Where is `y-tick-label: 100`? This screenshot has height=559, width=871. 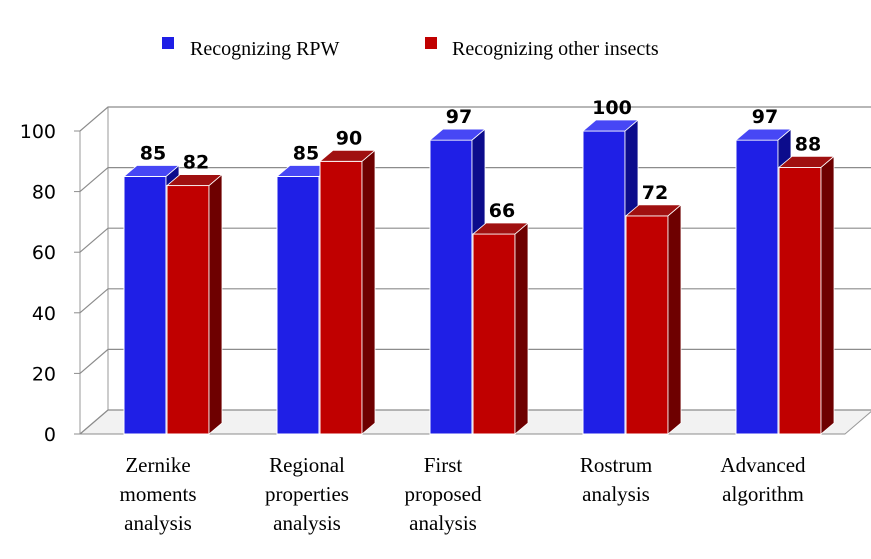 y-tick-label: 100 is located at coordinates (38, 132).